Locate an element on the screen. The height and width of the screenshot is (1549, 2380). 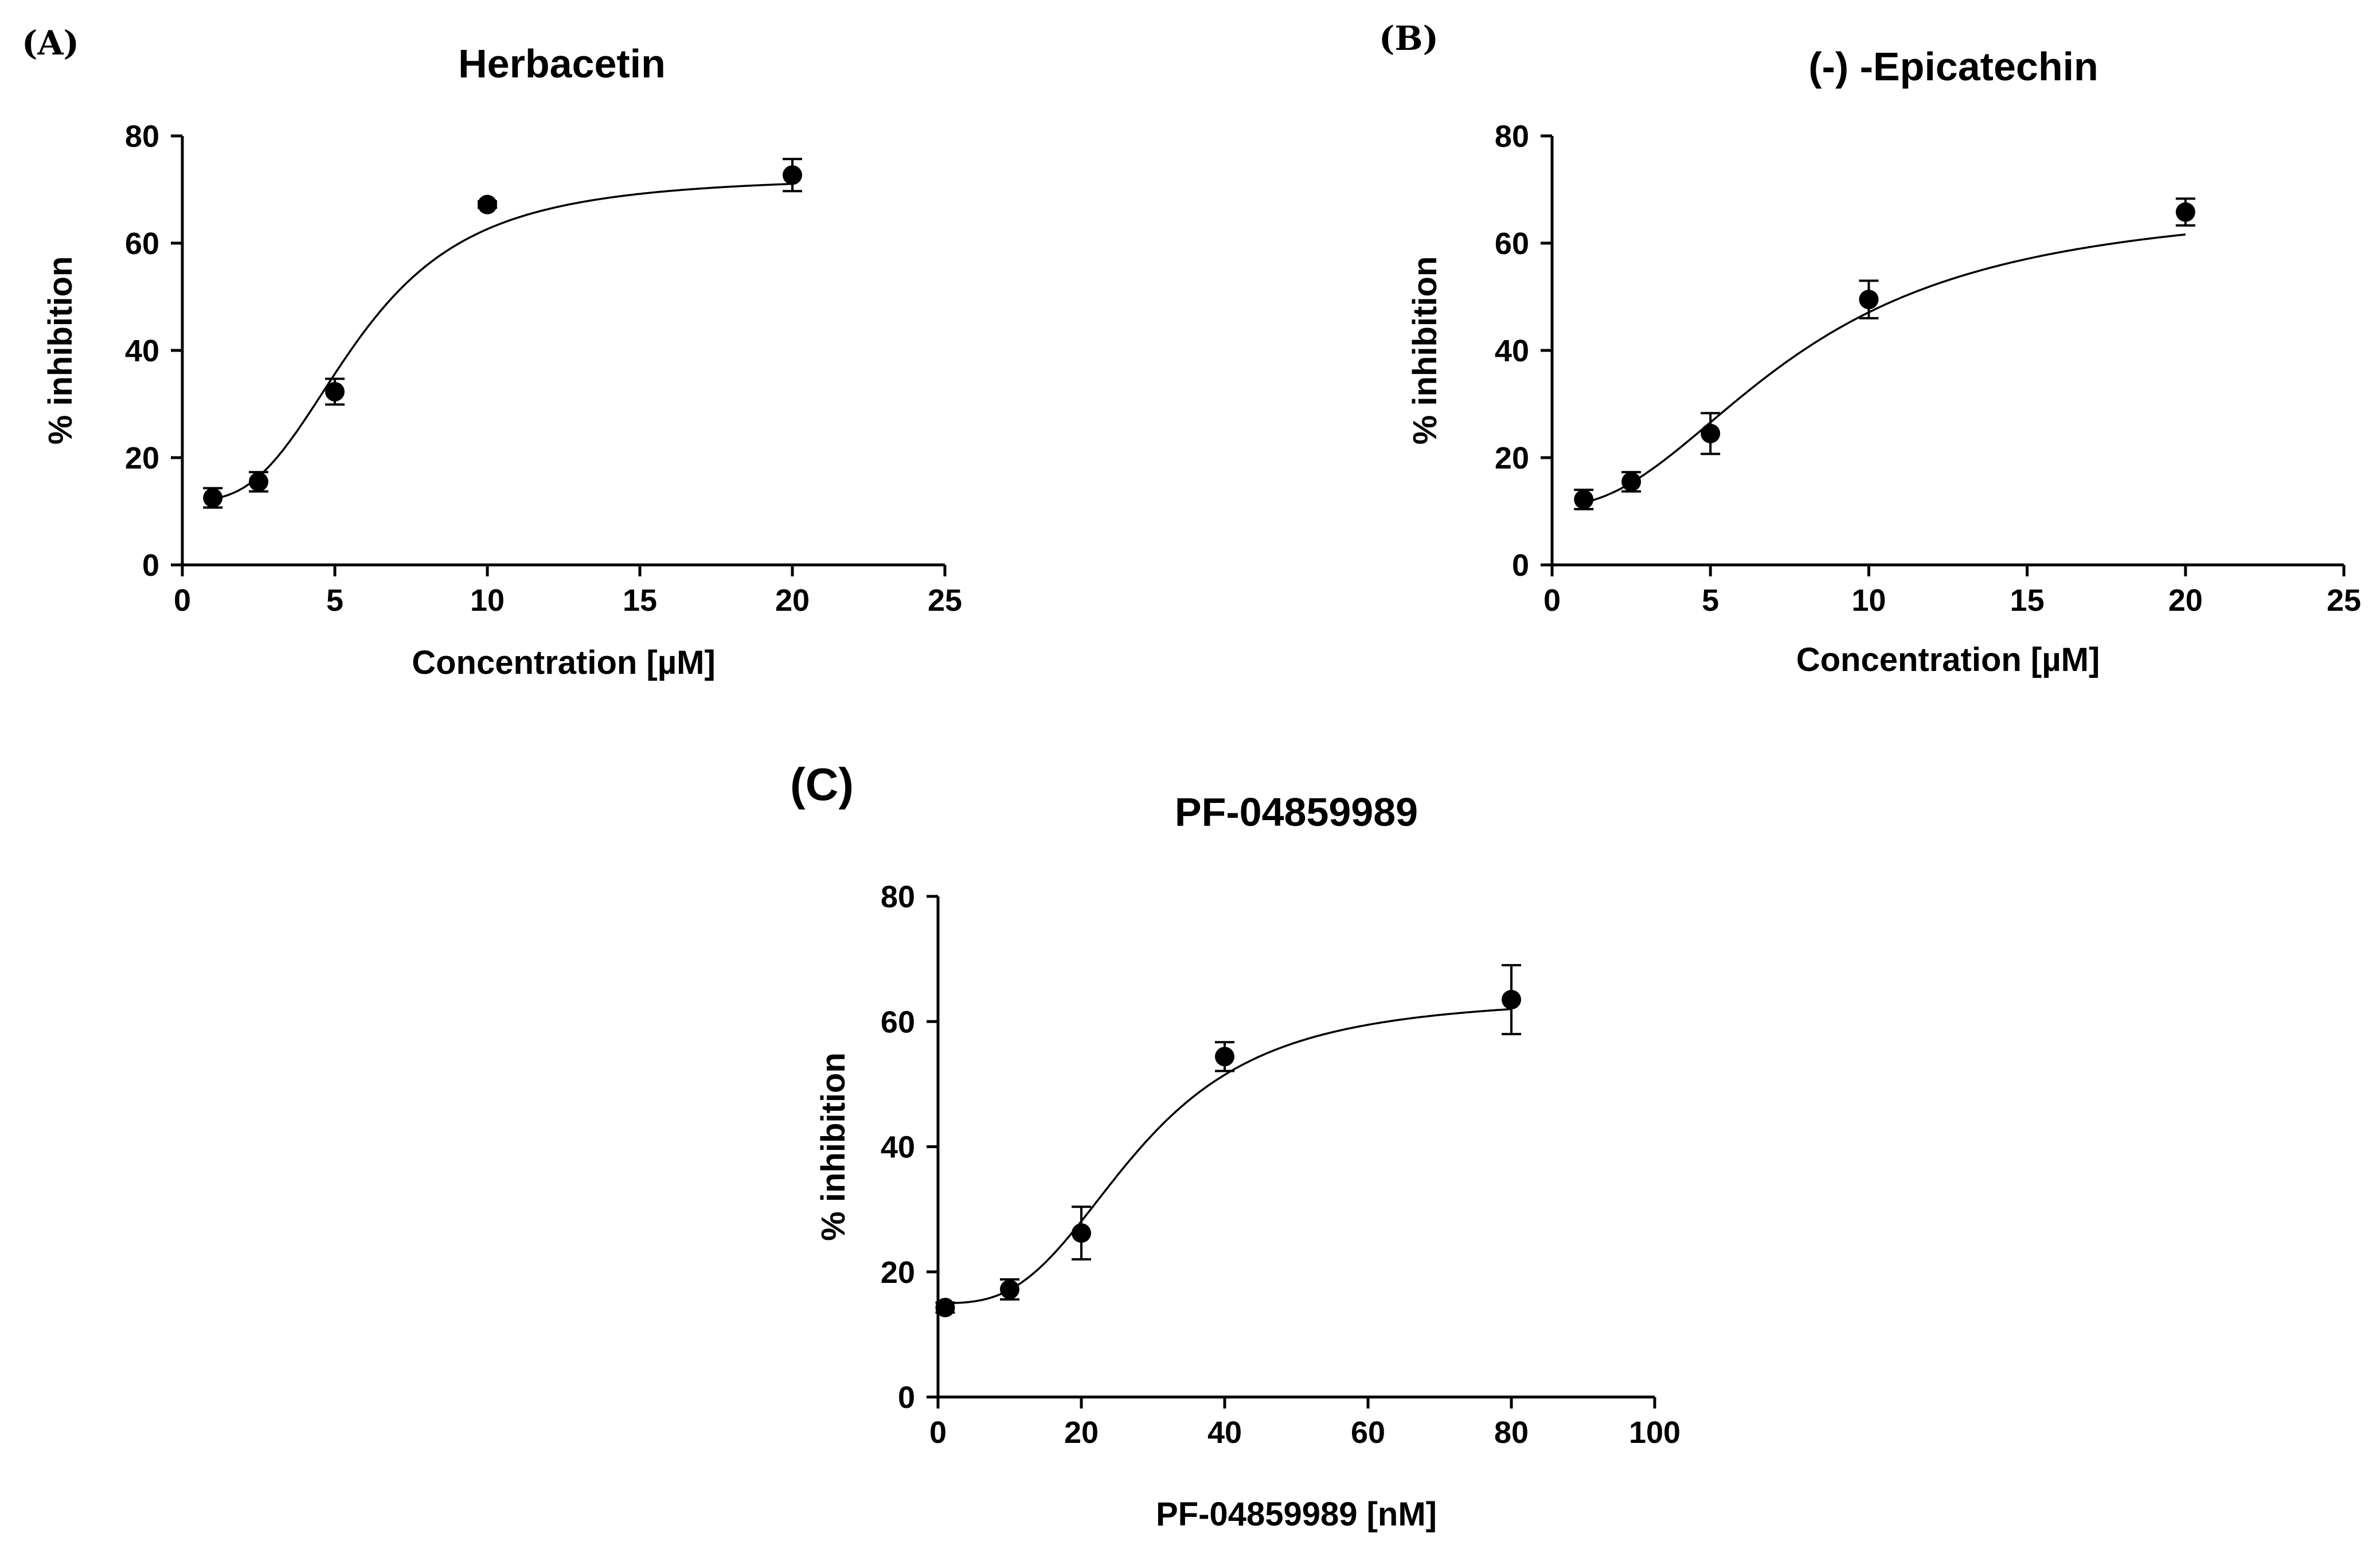
panel-label: (C) is located at coordinates (822, 784).